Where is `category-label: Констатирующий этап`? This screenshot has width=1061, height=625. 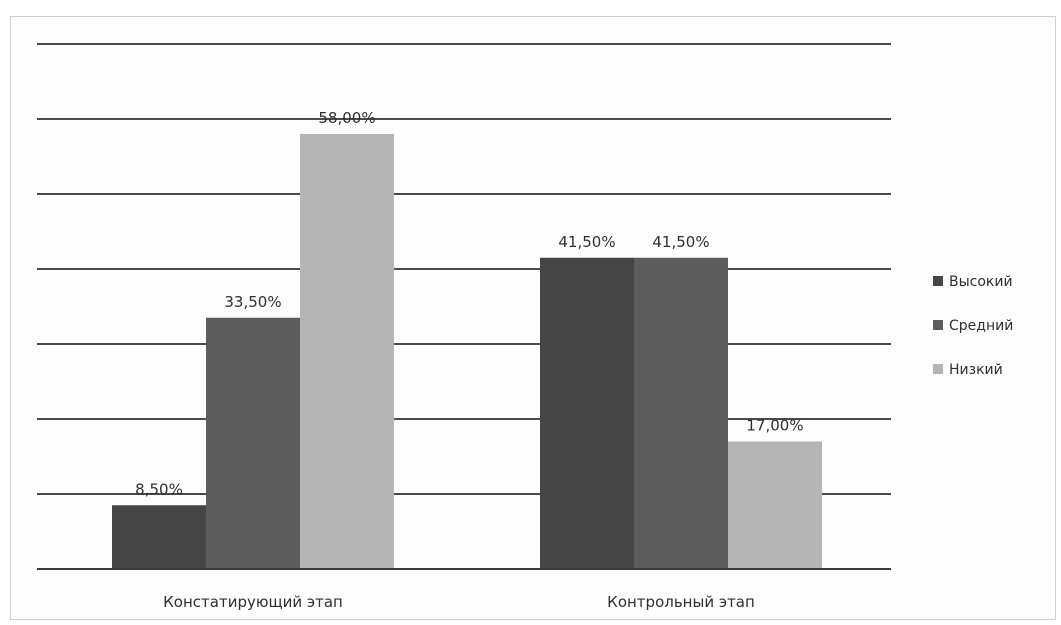
category-label: Констатирующий этап is located at coordinates (253, 602).